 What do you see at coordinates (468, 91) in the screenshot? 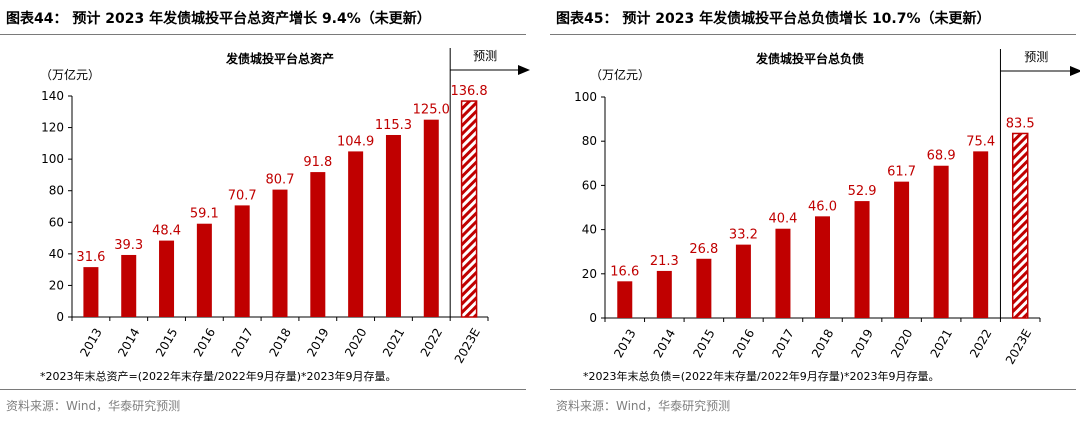
I see `data-label: 136.8` at bounding box center [468, 91].